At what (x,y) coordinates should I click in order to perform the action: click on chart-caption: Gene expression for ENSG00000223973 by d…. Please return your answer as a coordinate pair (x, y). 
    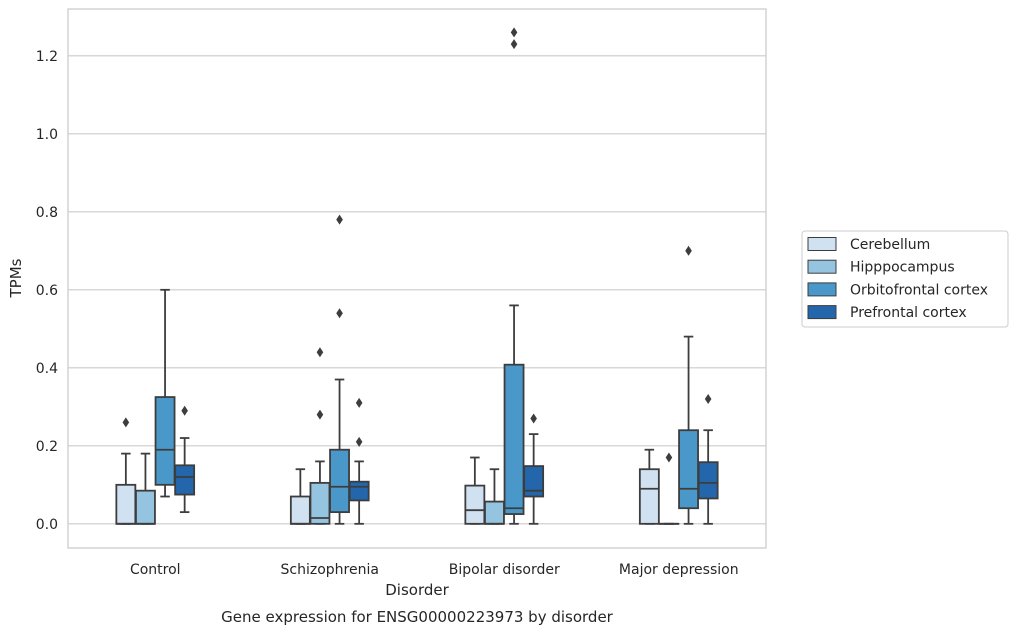
    Looking at the image, I should click on (417, 617).